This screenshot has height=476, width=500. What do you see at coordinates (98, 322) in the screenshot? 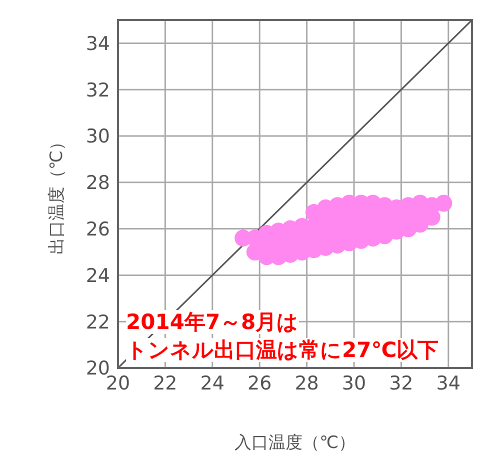
I see `y-tick-label: 22` at bounding box center [98, 322].